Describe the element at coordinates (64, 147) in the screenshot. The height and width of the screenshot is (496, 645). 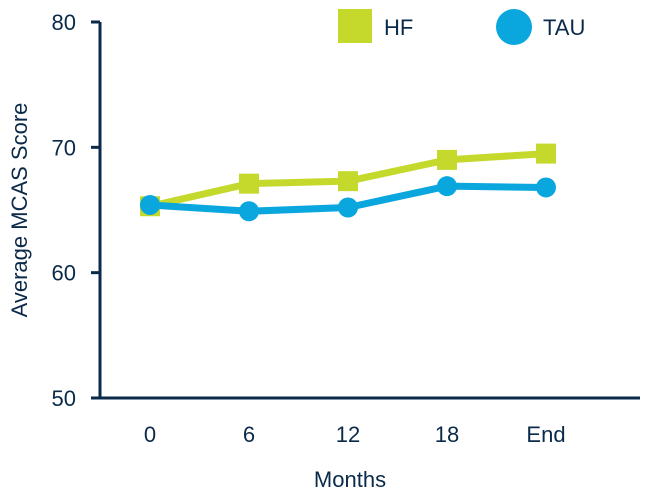
I see `y-tick-label: 70` at that location.